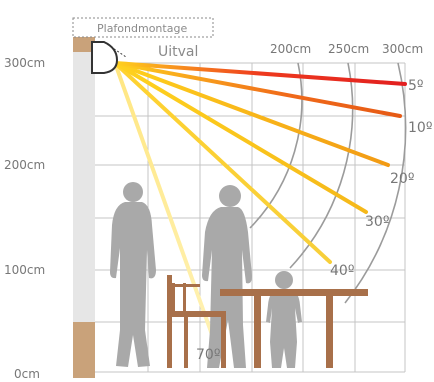 This screenshot has width=434, height=382. I want to click on mount-label-box: Plafondmontage, so click(143, 27).